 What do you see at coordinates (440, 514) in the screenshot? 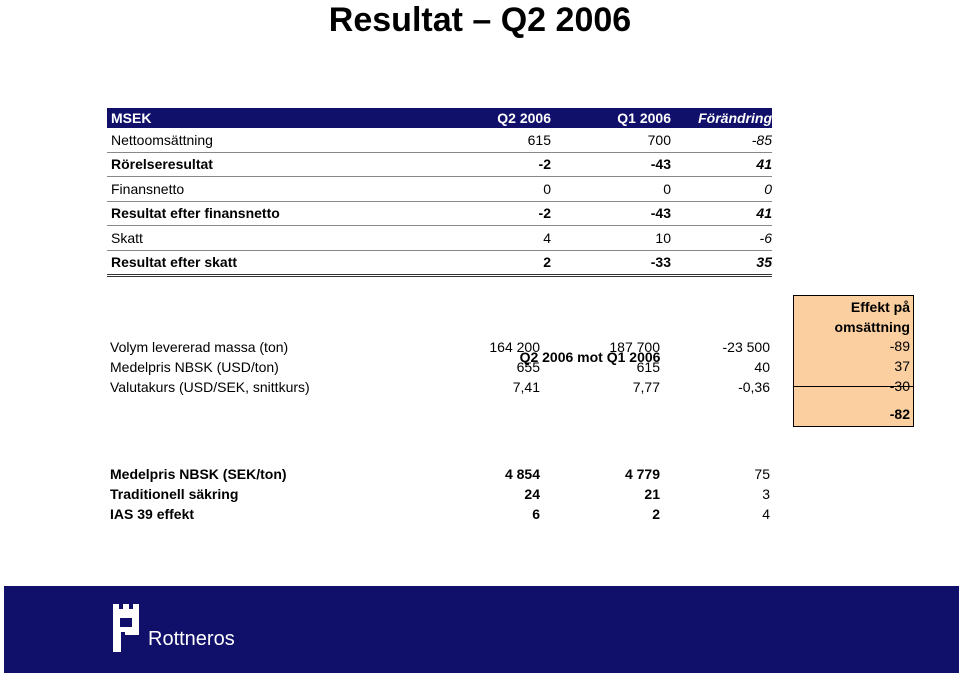
I see `table-row: IAS 39 effekt 6 2 4` at bounding box center [440, 514].